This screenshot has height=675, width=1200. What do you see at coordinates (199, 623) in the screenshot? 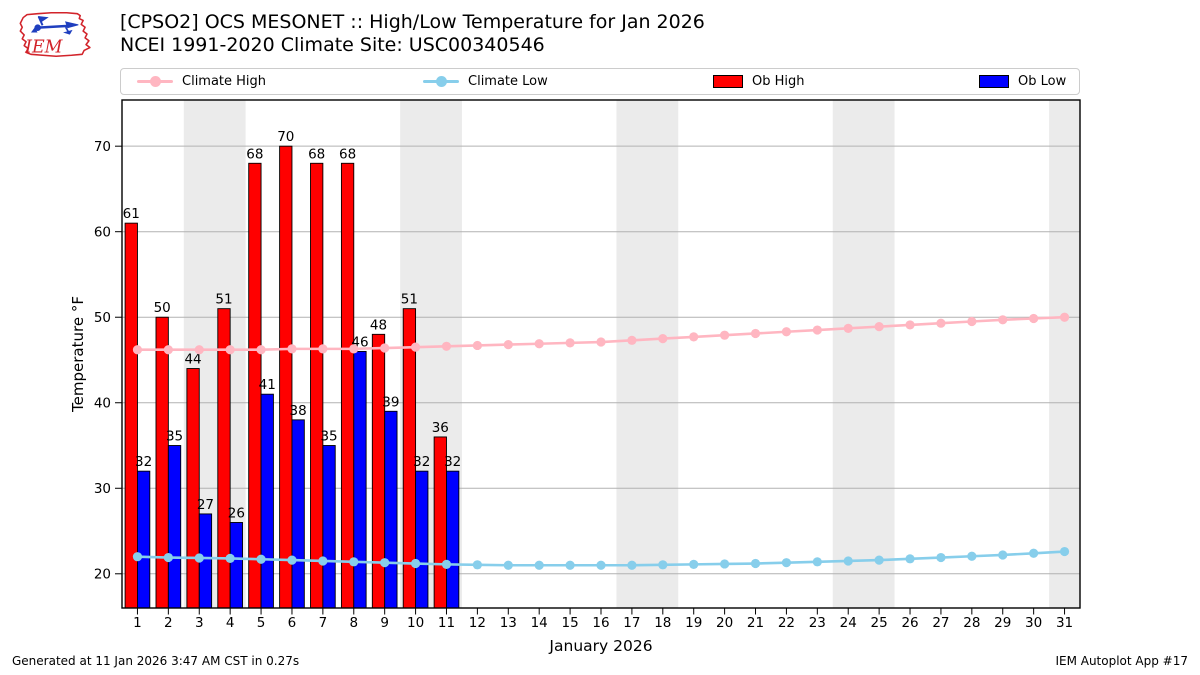
I see `x-tick-label: 3` at bounding box center [199, 623].